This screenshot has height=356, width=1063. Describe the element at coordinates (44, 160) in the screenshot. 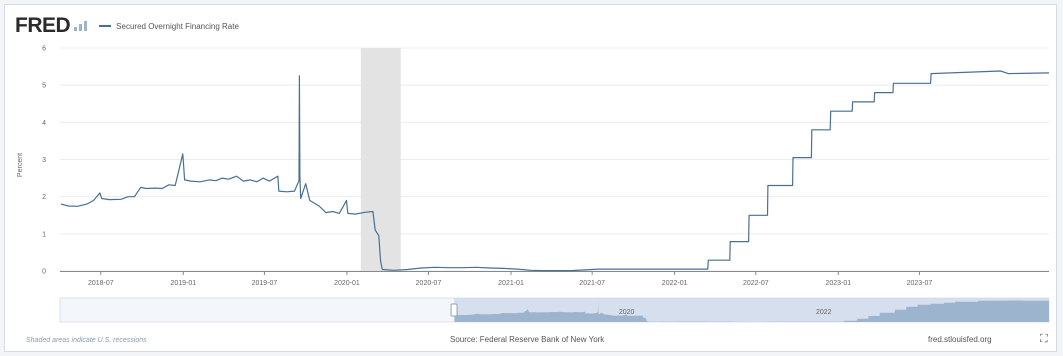

I see `y-tick-label: 3` at that location.